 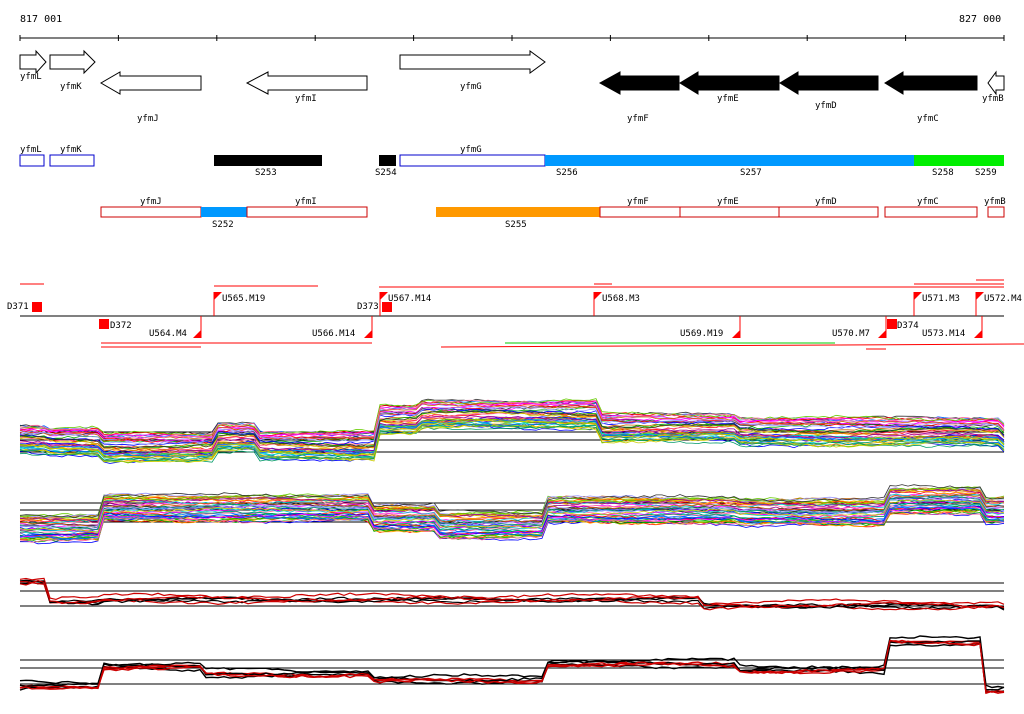 I want to click on marker-U570-M7, so click(x=882, y=334).